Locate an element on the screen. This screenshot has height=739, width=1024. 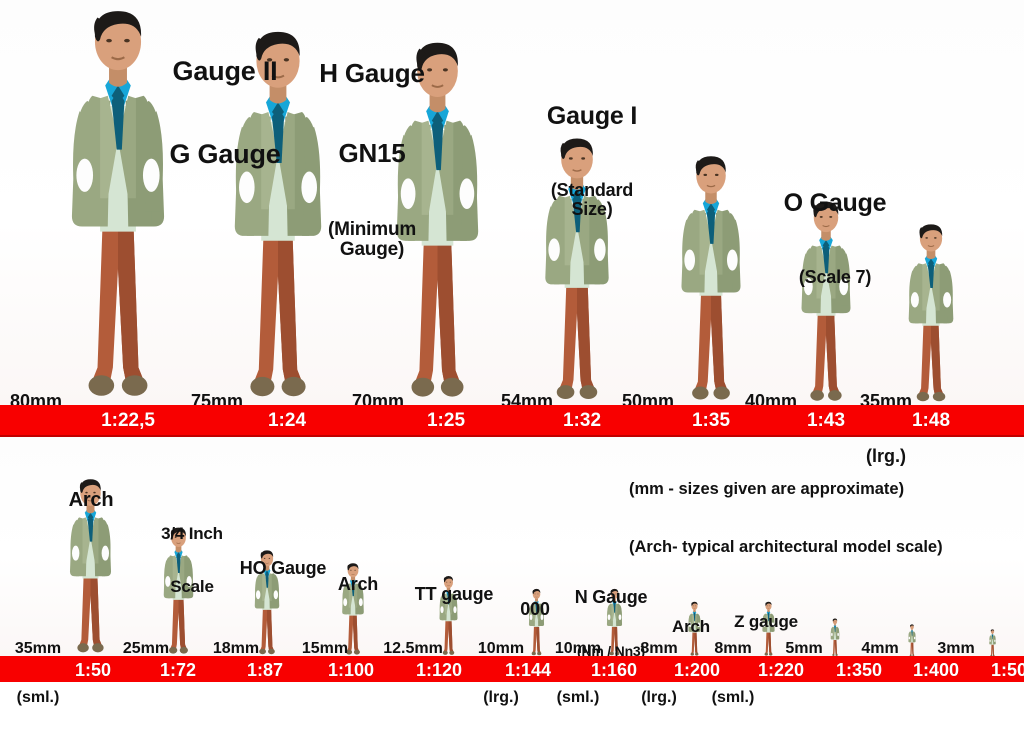
ratio-1-144: 1:144 is located at coordinates (528, 670).